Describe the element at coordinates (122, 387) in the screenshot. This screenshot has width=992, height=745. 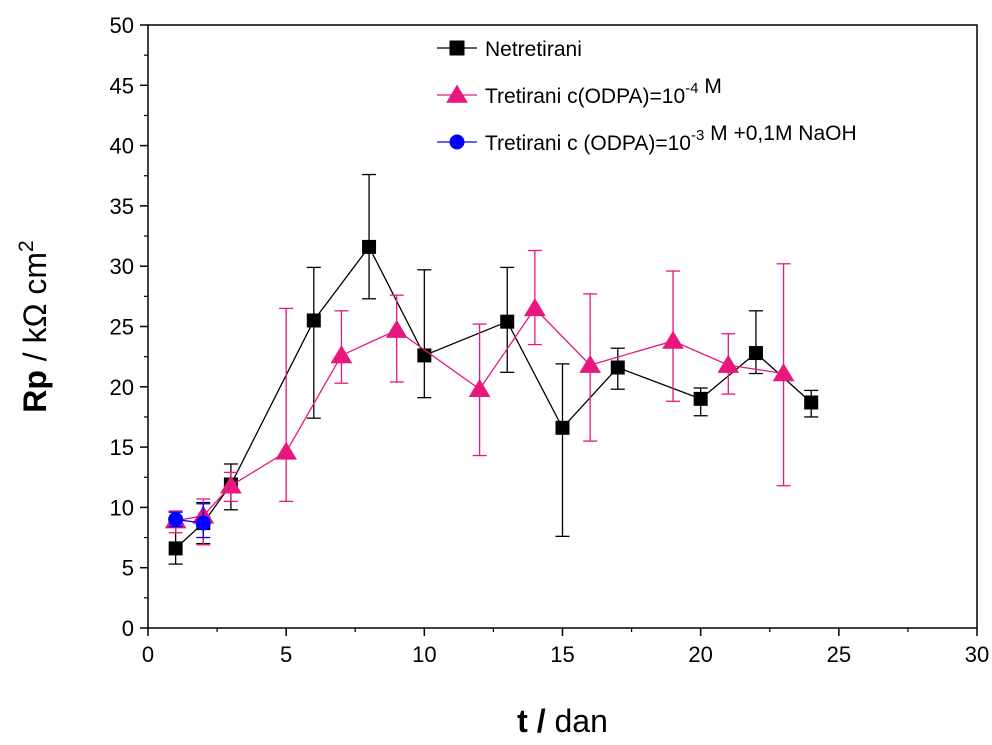
I see `y-tick-label: 20` at that location.